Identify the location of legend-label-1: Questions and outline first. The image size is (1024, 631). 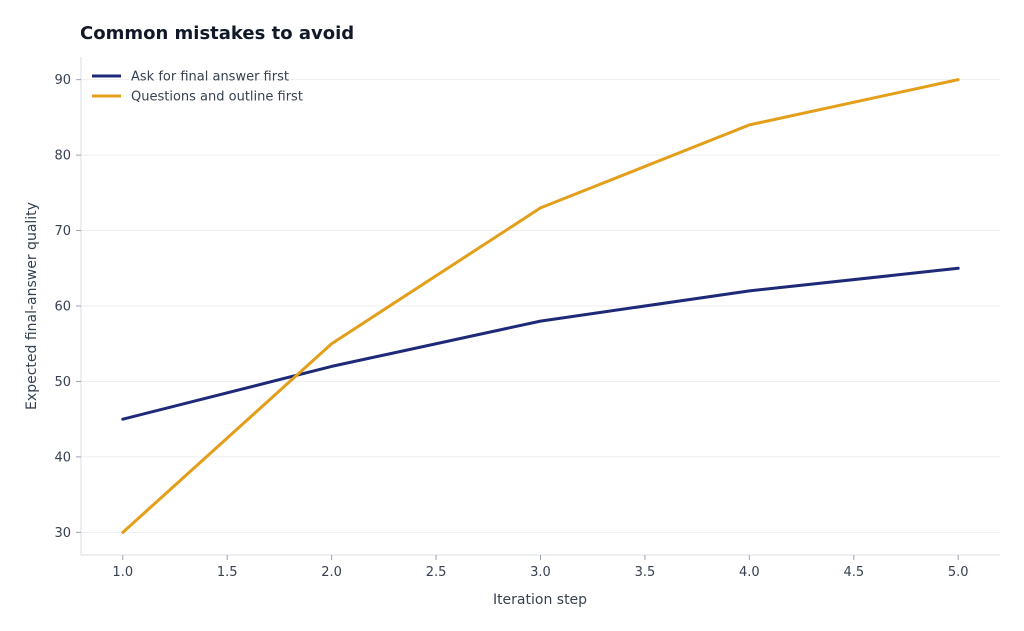
(217, 97).